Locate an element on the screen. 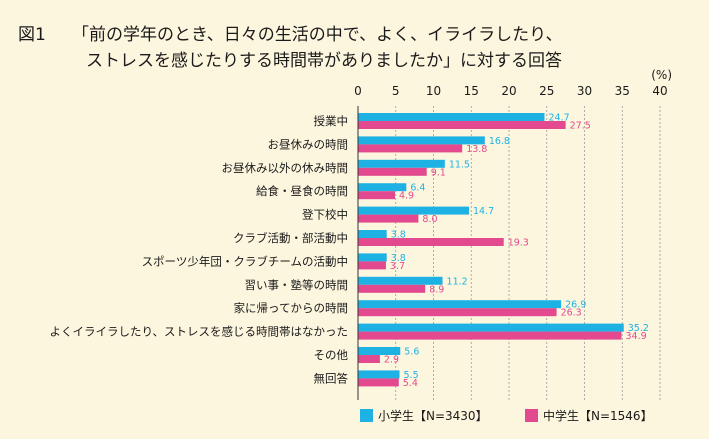 The width and height of the screenshot is (709, 439). value-label-junior-high: 13.8 is located at coordinates (476, 149).